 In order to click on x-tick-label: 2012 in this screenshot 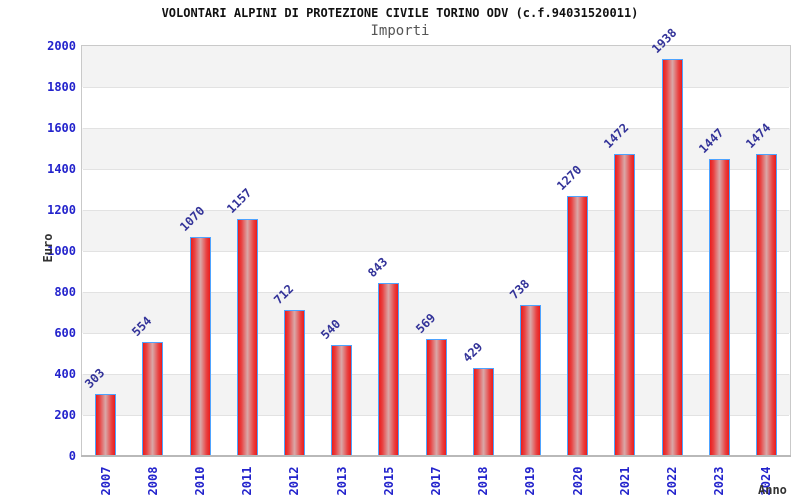, I will do `click(294, 481)`.